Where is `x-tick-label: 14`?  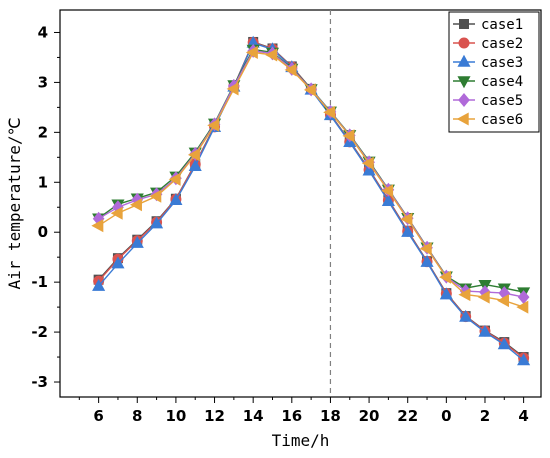
x-tick-label: 14 is located at coordinates (253, 416).